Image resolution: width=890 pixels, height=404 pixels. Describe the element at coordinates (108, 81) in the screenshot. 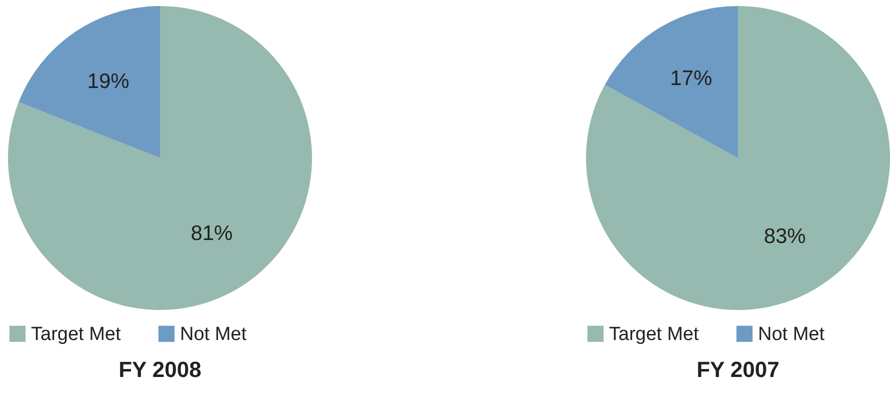

I see `data-label: 19%` at that location.